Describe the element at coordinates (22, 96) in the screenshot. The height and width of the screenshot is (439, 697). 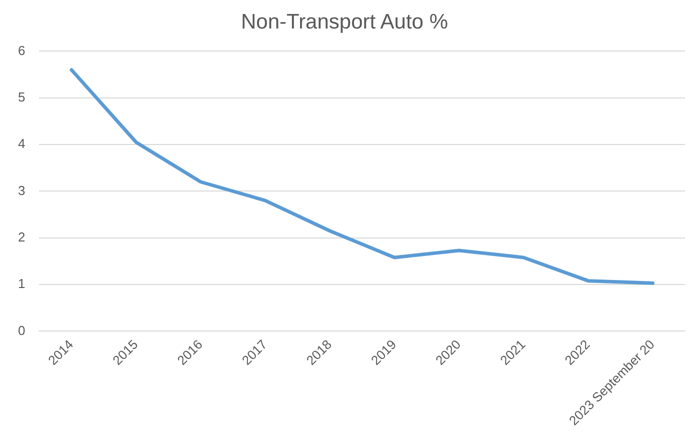
I see `y-tick-label: 5` at that location.